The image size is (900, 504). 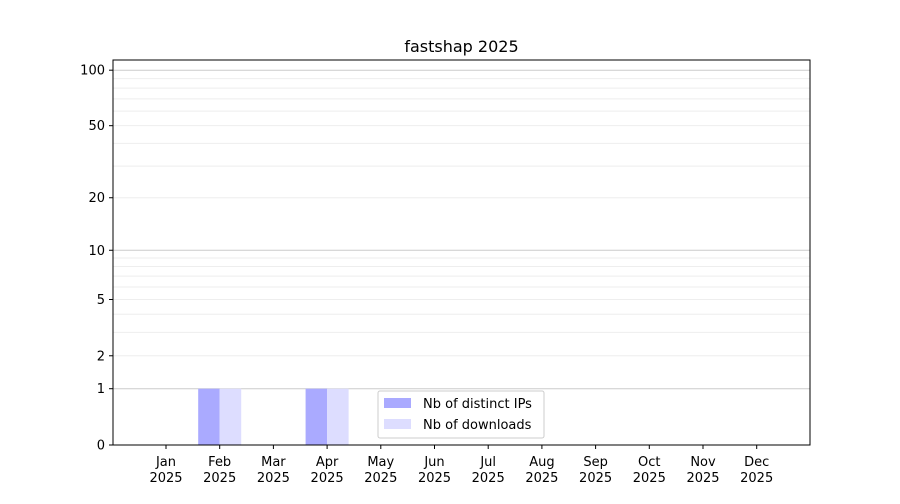 I want to click on y-tick-label: 1, so click(x=101, y=389).